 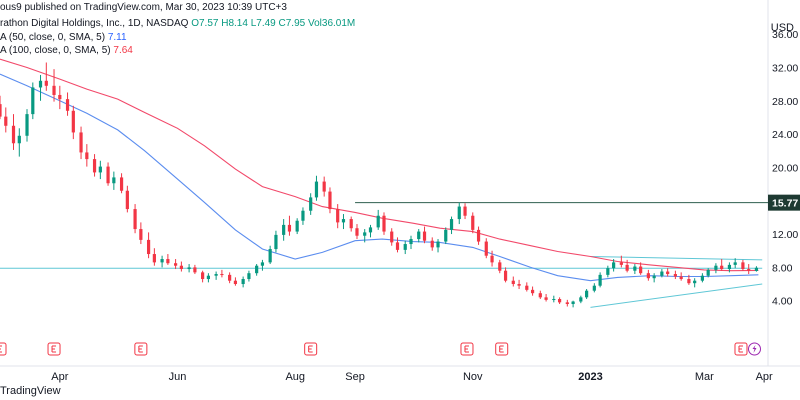 What do you see at coordinates (754, 349) in the screenshot?
I see `event-marker` at bounding box center [754, 349].